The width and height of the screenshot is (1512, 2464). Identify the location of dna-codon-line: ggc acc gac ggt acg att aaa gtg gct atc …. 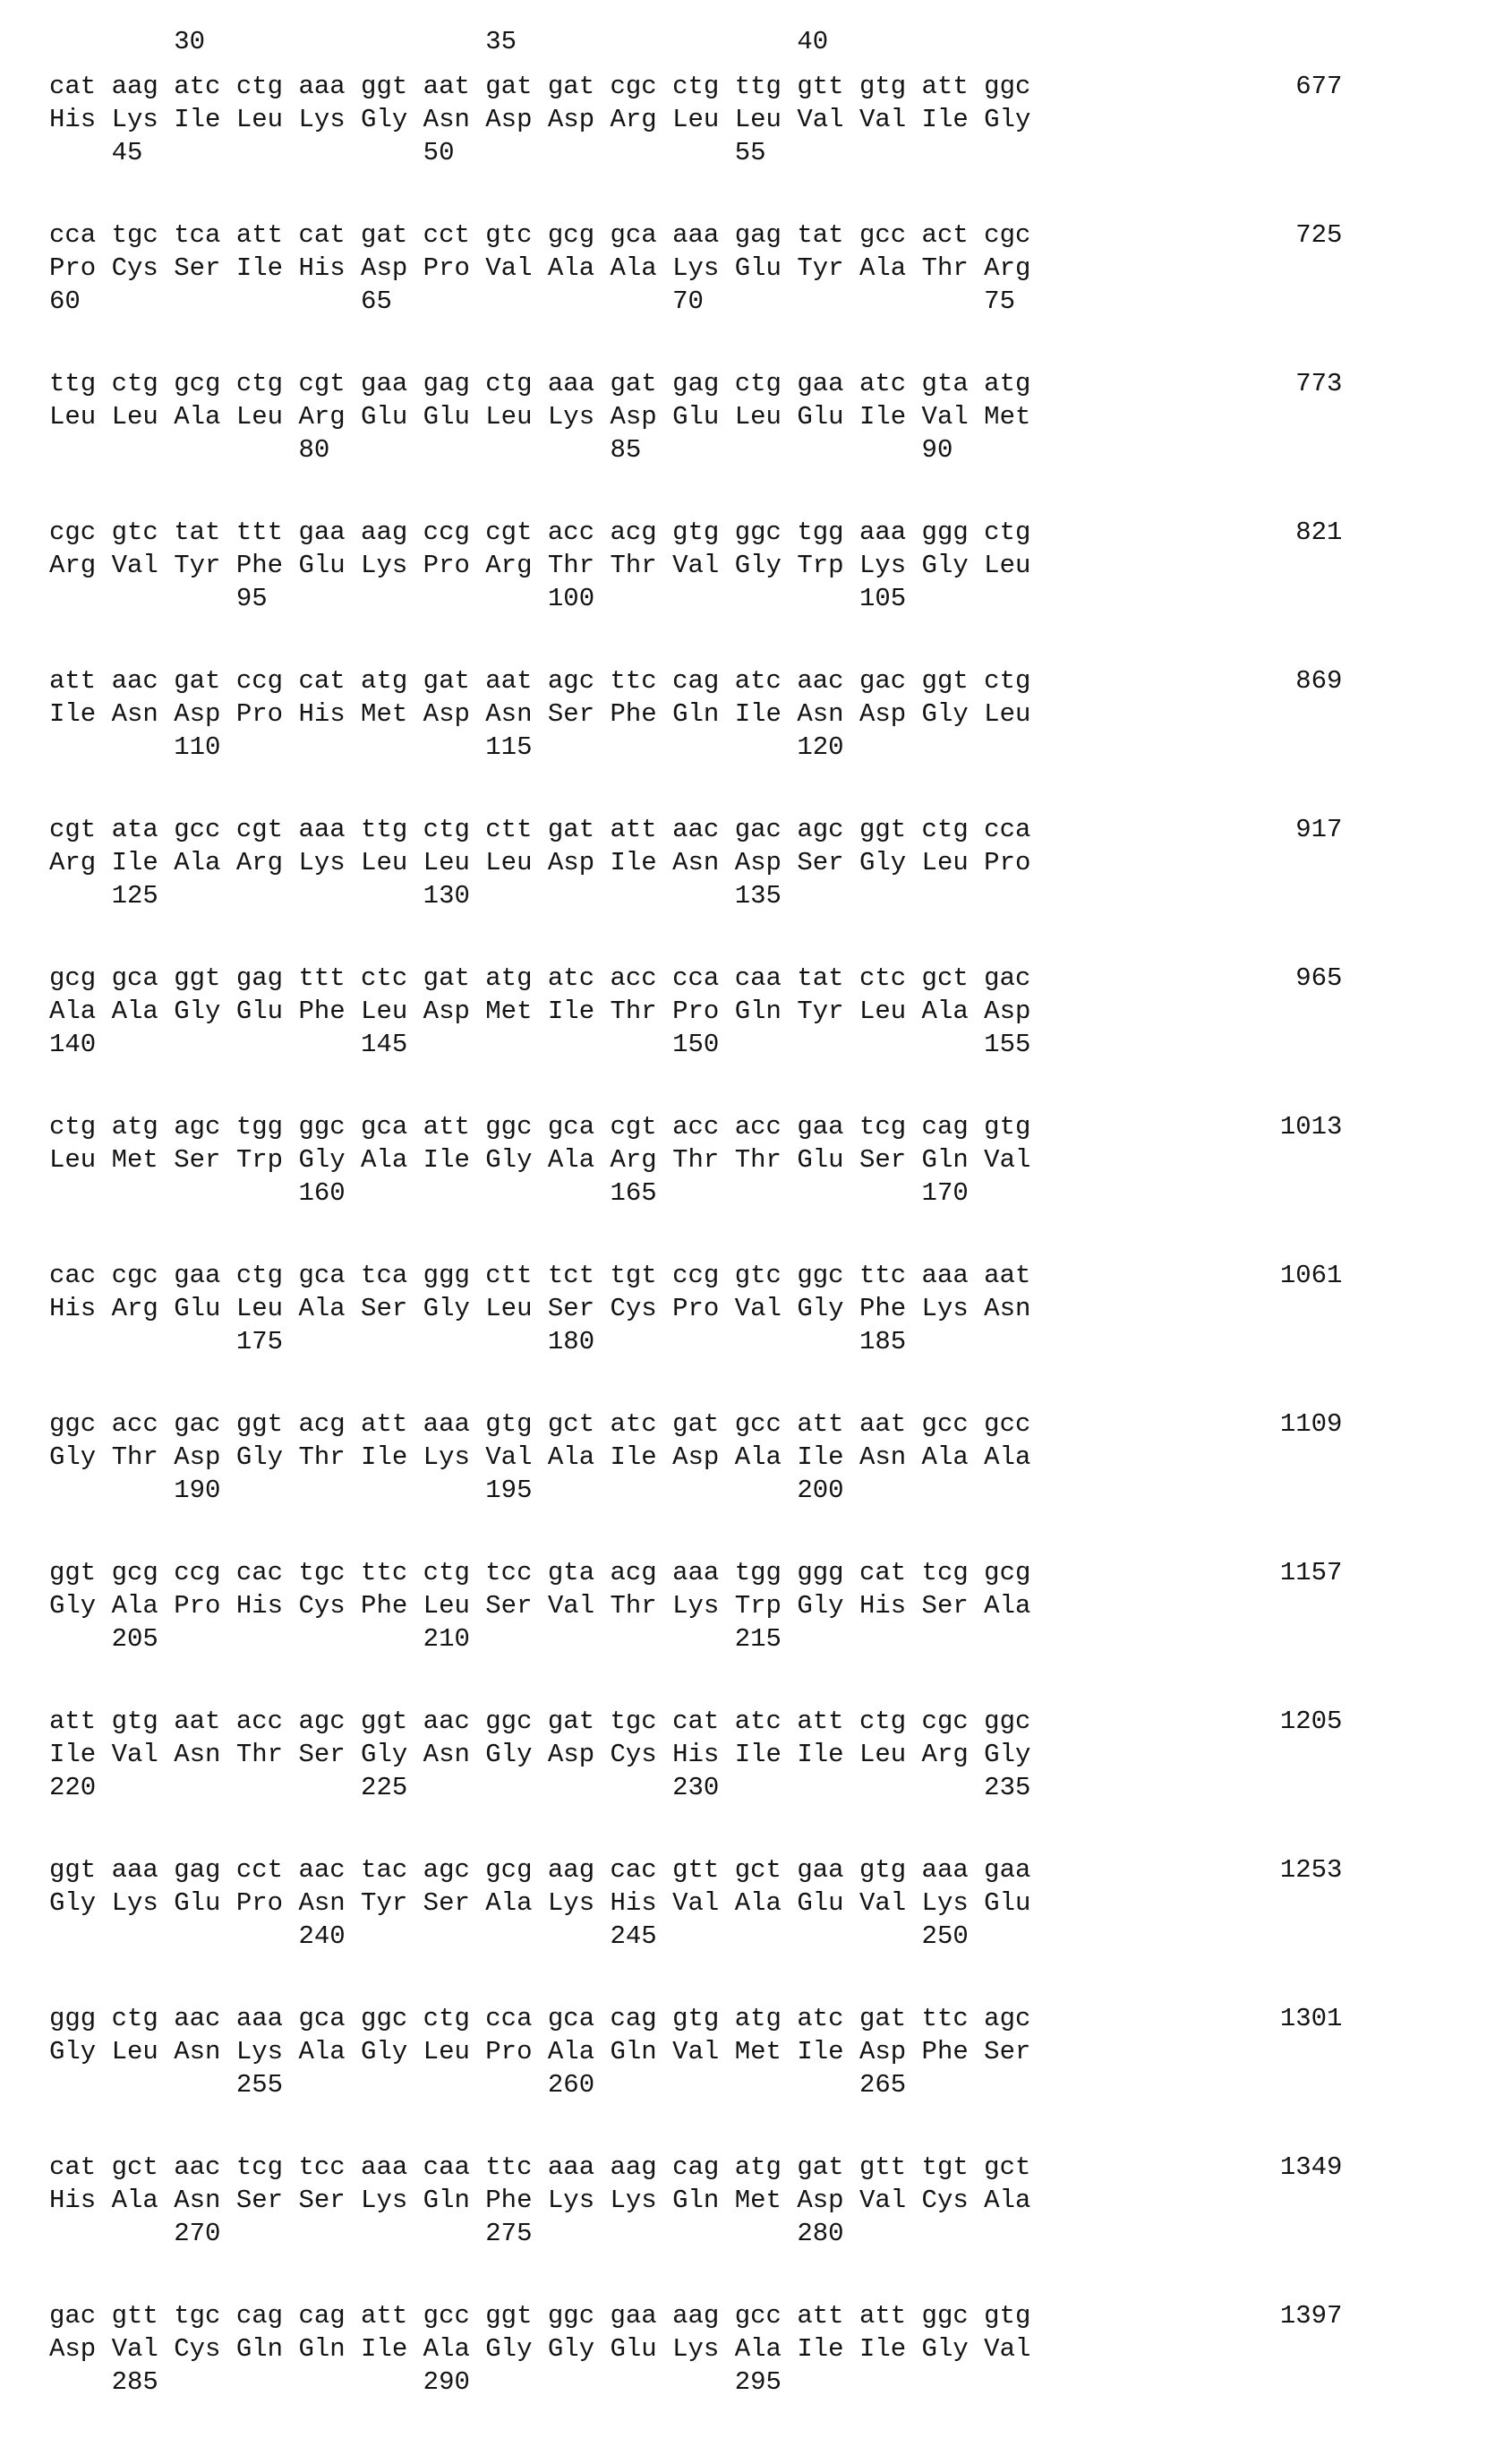
(696, 1424).